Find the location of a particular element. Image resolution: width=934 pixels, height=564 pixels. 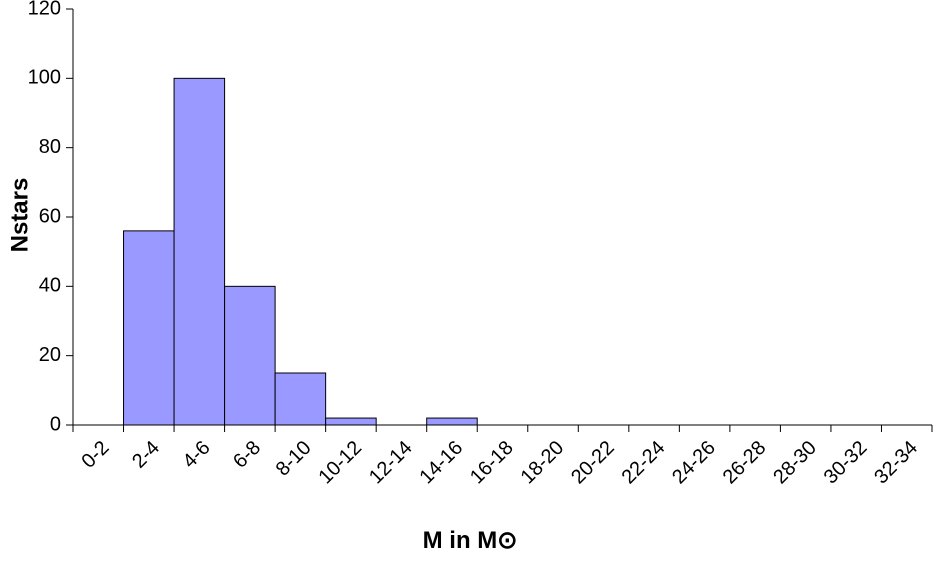

x-tick-label: 14-16 is located at coordinates (442, 463).